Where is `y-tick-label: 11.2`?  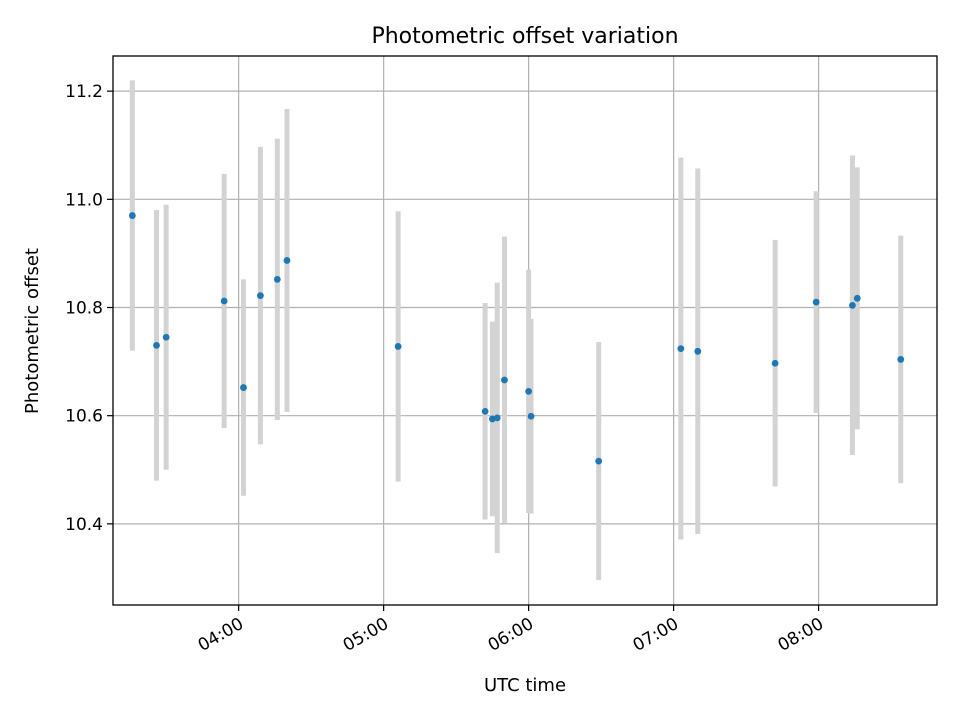
y-tick-label: 11.2 is located at coordinates (84, 92).